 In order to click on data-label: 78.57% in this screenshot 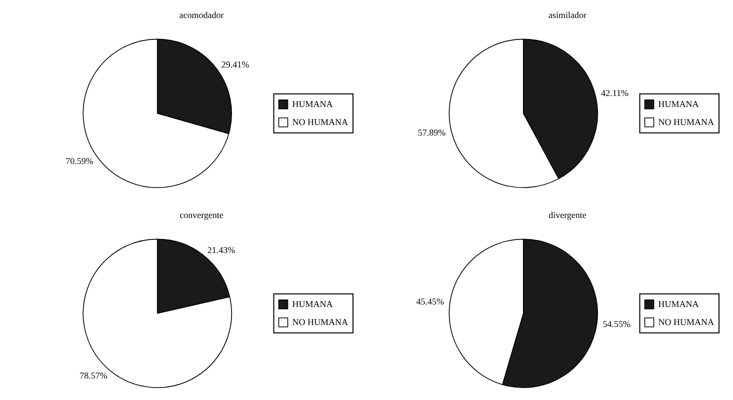, I will do `click(94, 375)`.